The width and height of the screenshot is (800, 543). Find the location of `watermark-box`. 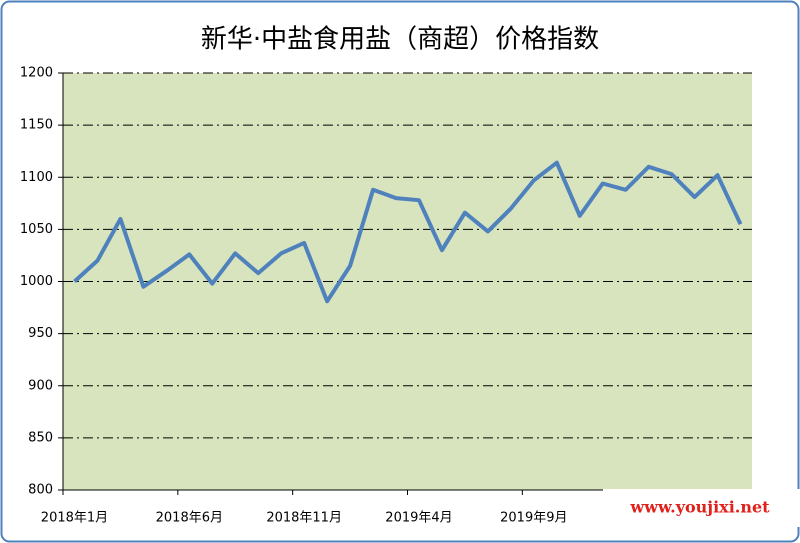

watermark-box is located at coordinates (701, 508).